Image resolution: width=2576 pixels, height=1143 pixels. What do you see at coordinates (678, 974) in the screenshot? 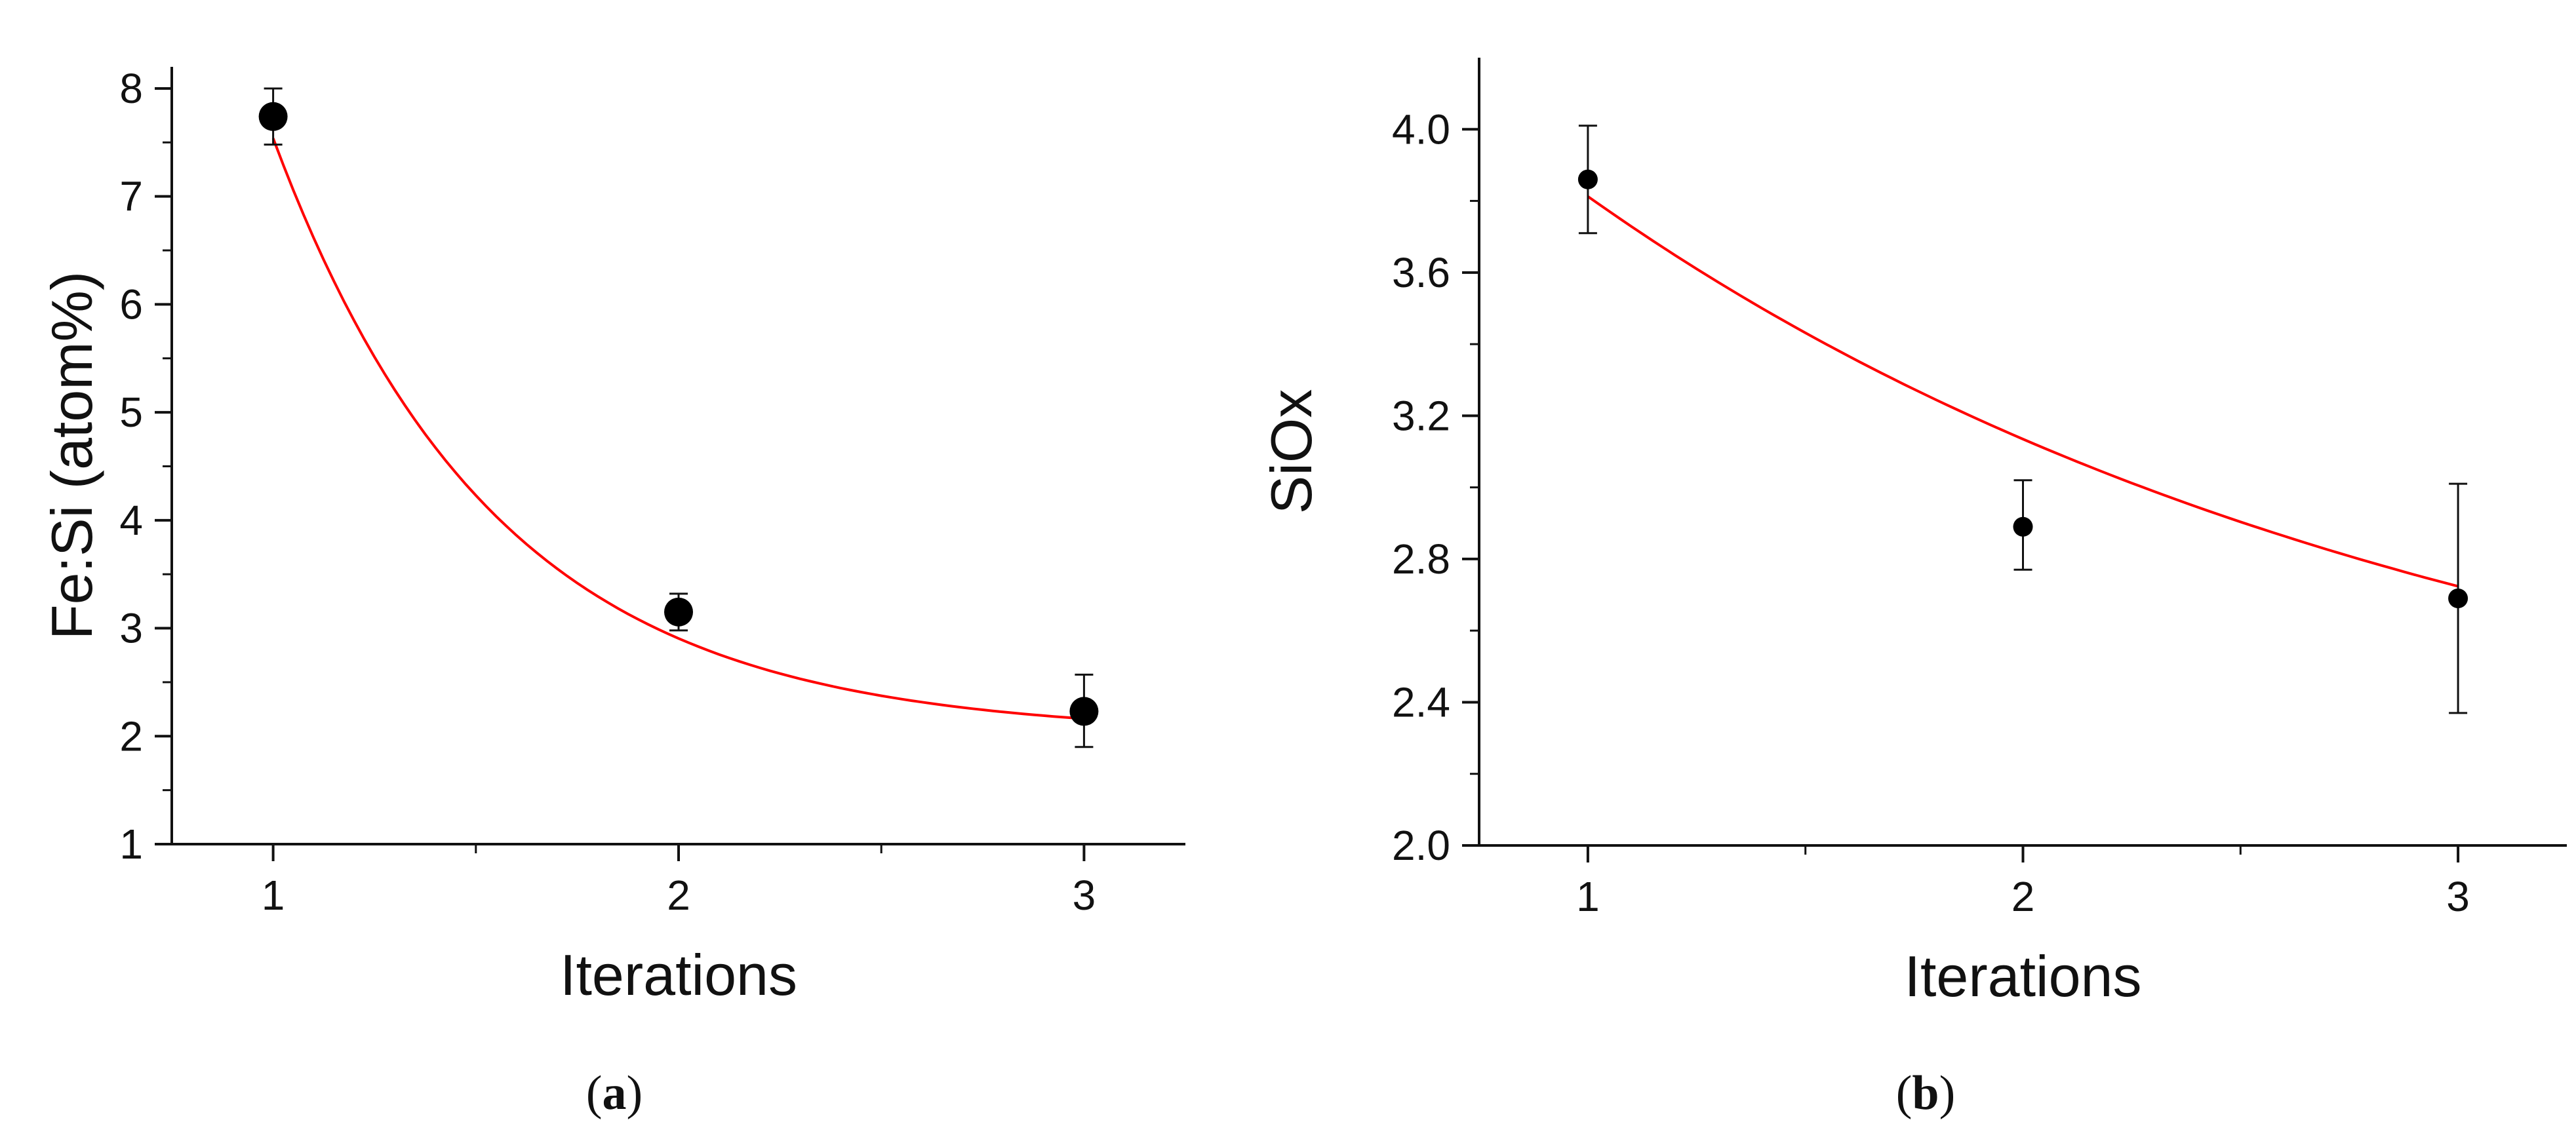
I see `chart-a-x-axis-title: Iterations` at bounding box center [678, 974].